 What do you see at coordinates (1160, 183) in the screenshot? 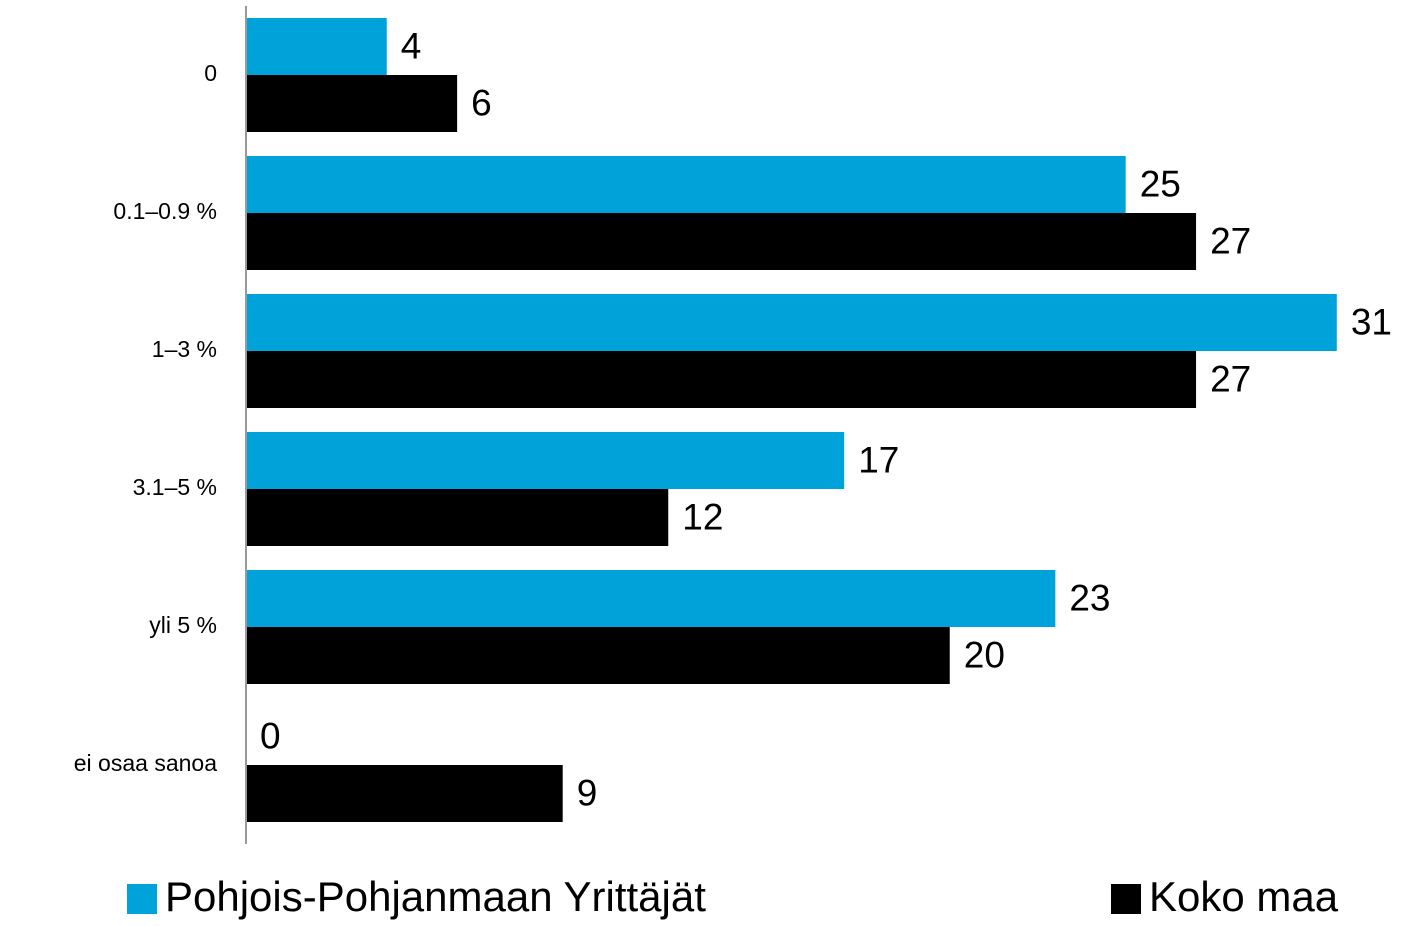
I see `data-label: 25` at bounding box center [1160, 183].